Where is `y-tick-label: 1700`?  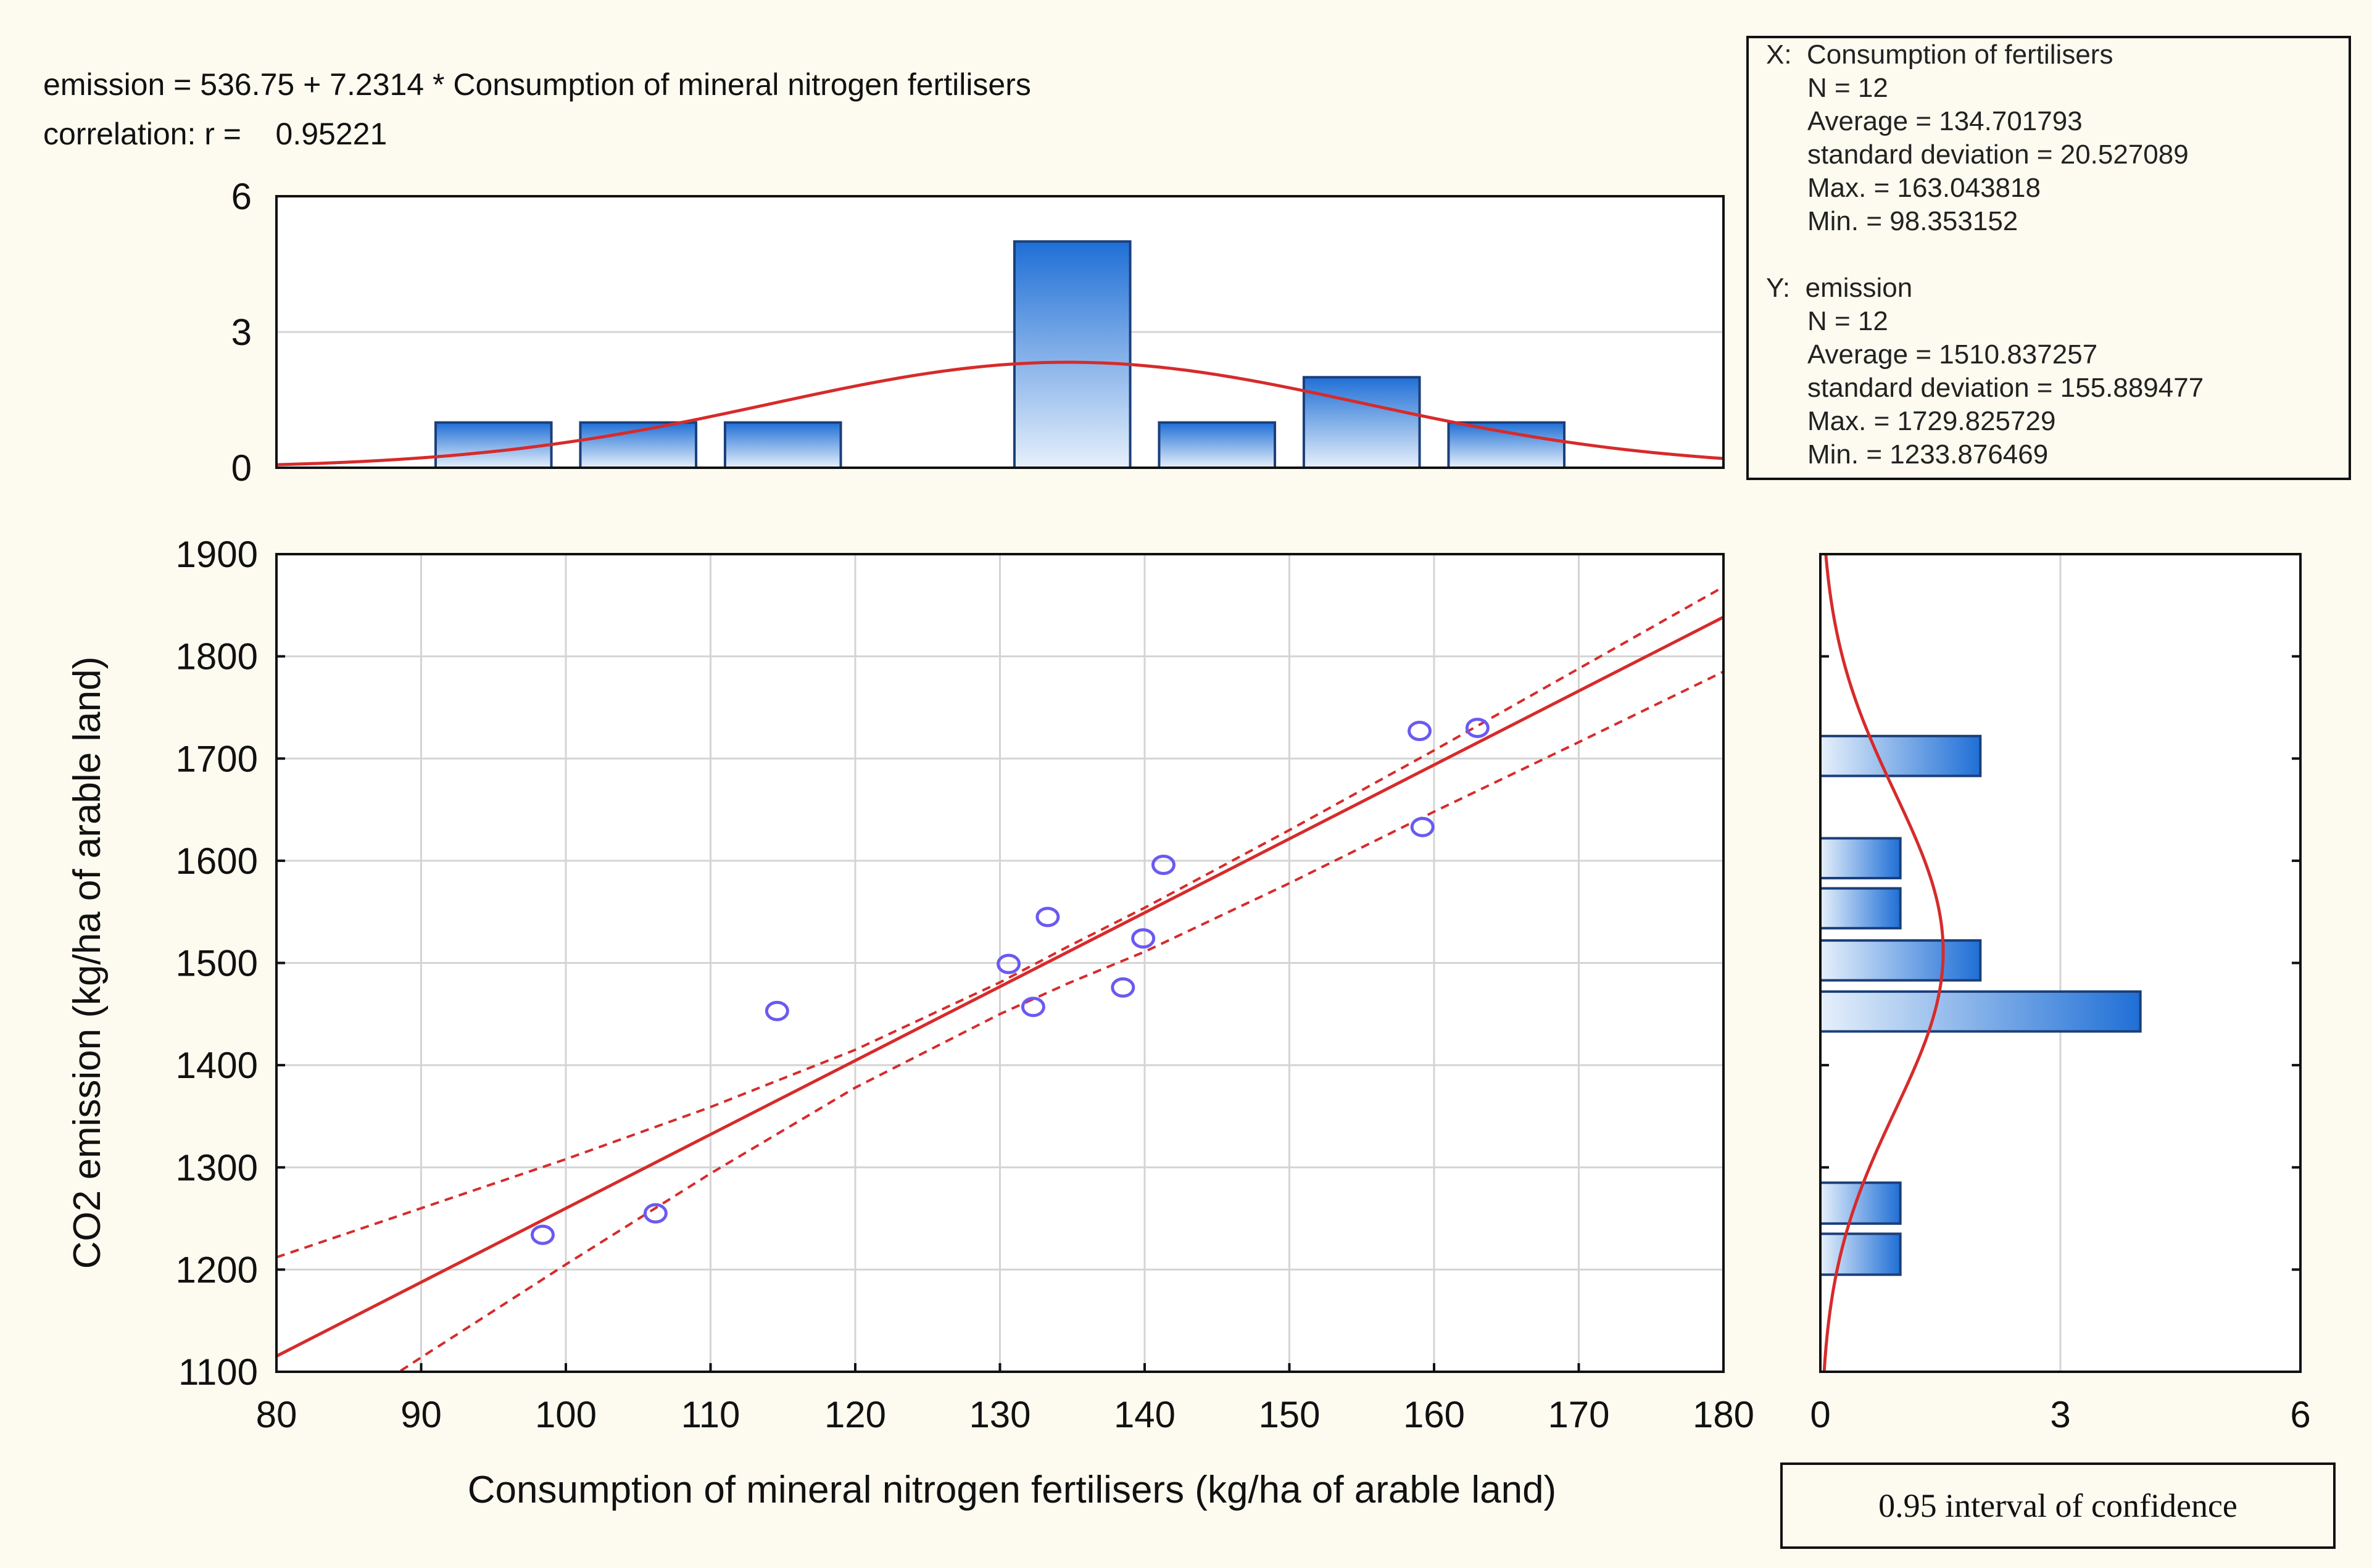 y-tick-label: 1700 is located at coordinates (217, 758).